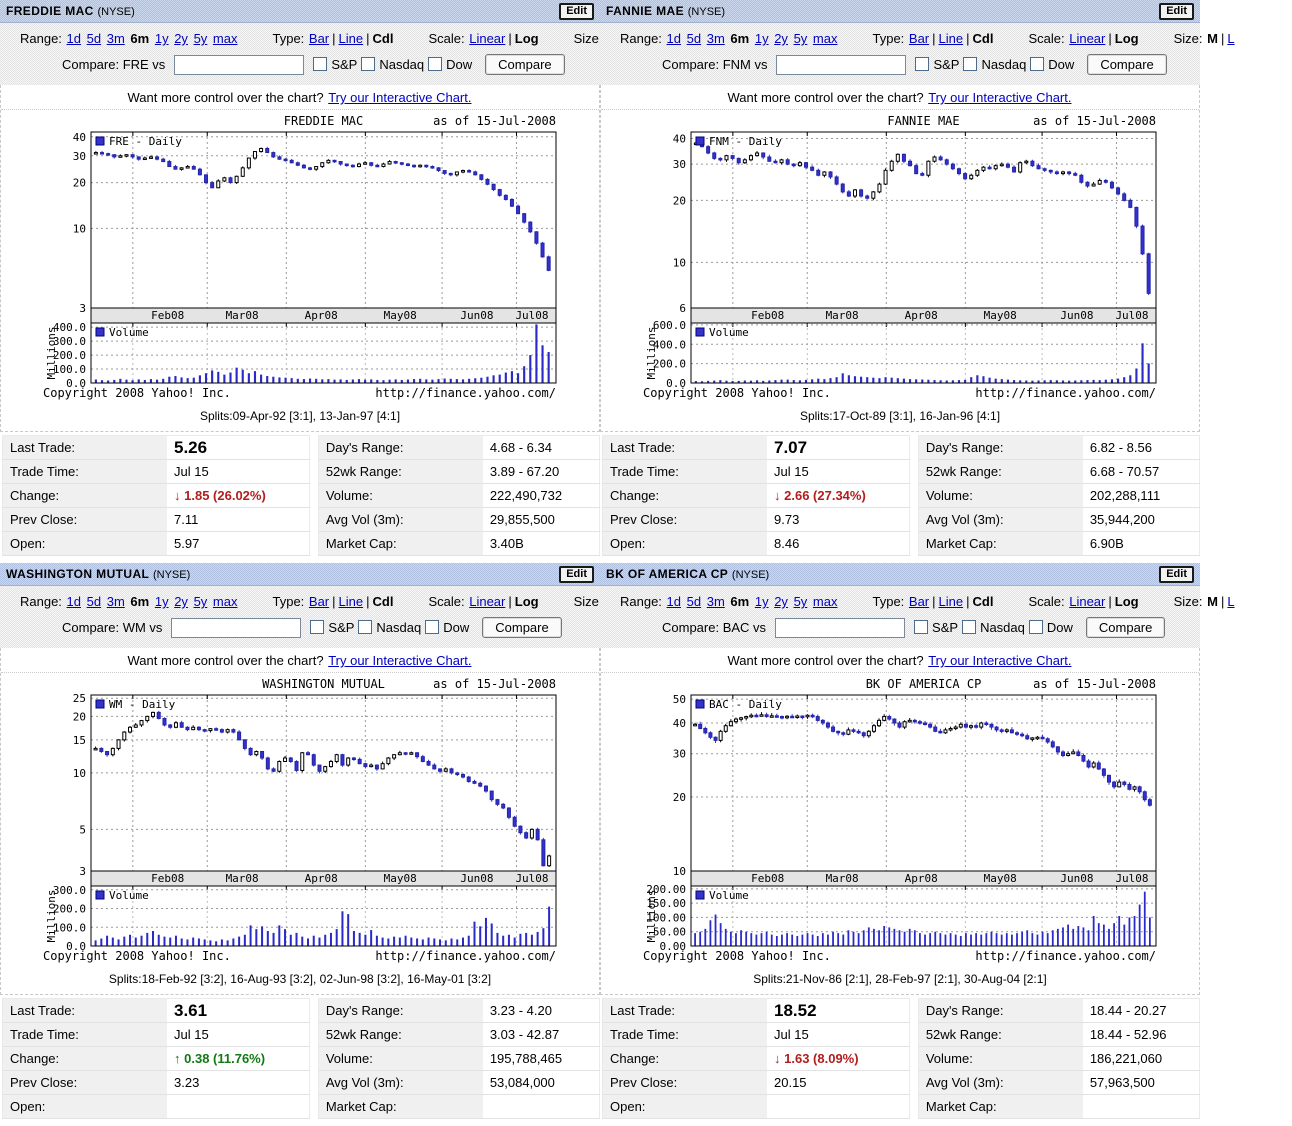 Image resolution: width=1292 pixels, height=1126 pixels. I want to click on table-row: Market Cap: 3.40B, so click(459, 543).